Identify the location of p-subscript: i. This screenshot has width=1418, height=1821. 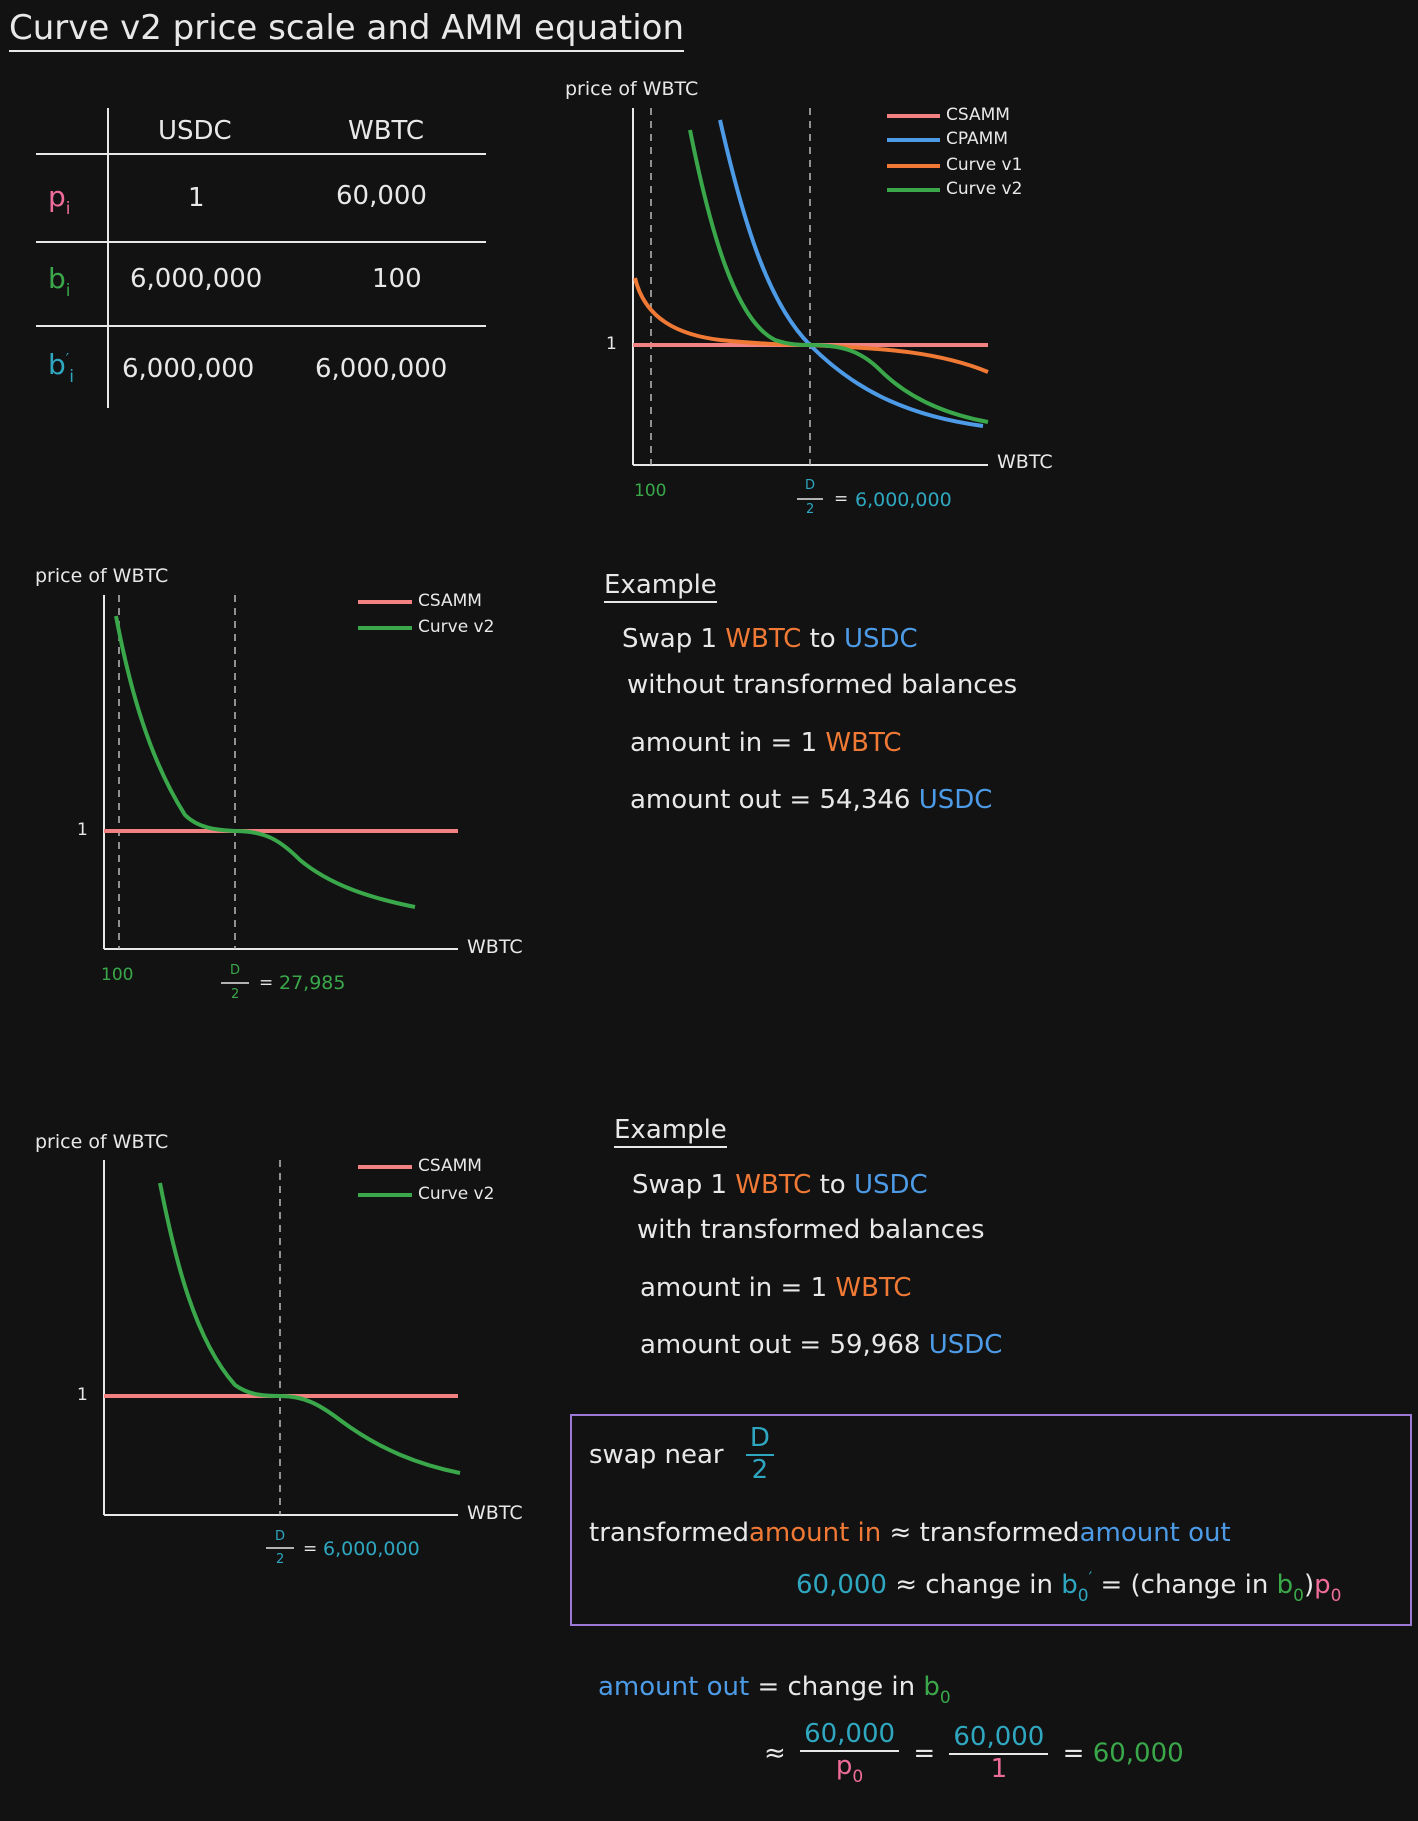
(68, 209).